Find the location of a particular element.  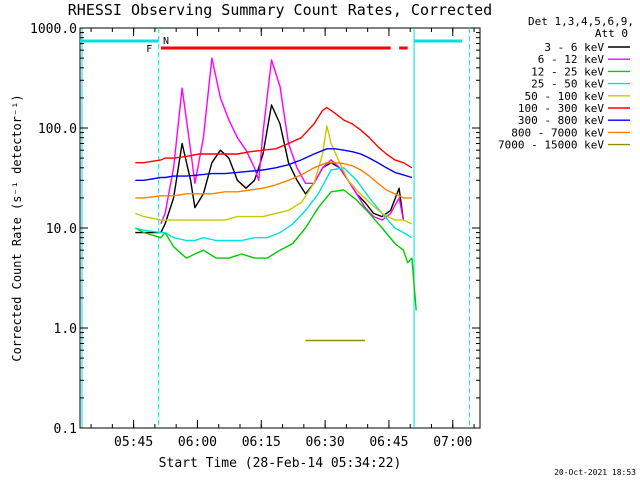

x-tick-label: 07:00 is located at coordinates (452, 442).